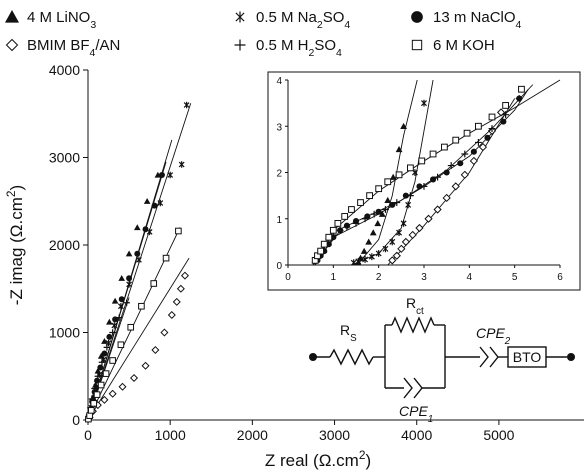 The image size is (584, 473). Describe the element at coordinates (348, 333) in the screenshot. I see `rs-label: RS` at that location.